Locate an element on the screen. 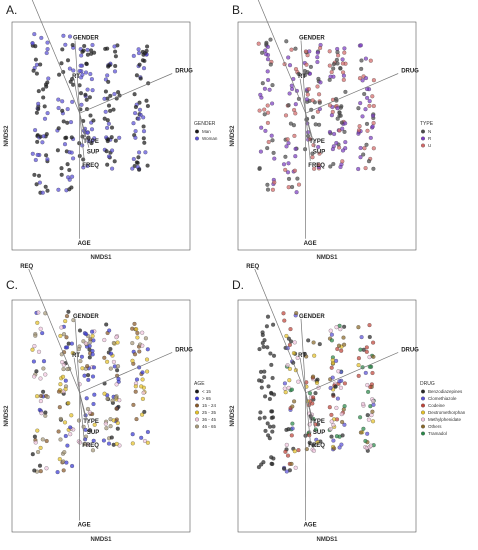  y-axis-title: NMDS2 is located at coordinates (7, 416).